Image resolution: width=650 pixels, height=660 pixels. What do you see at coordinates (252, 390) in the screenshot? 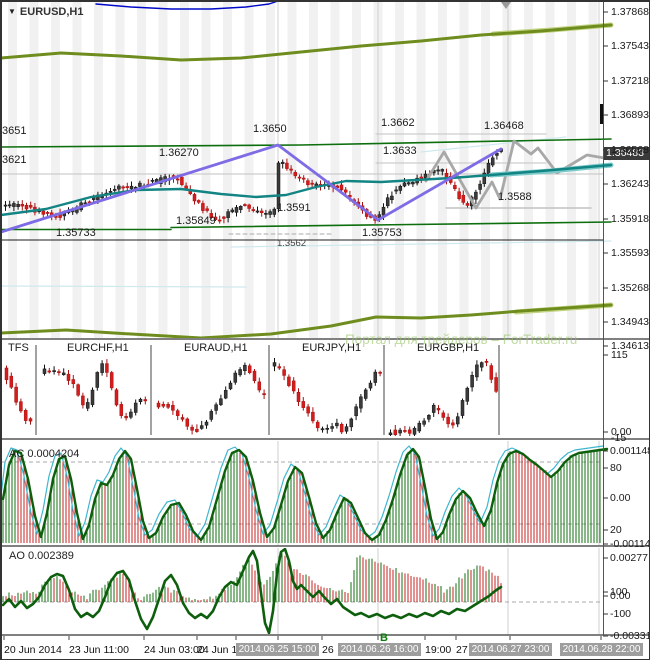
I see `tfs-minicharts` at bounding box center [252, 390].